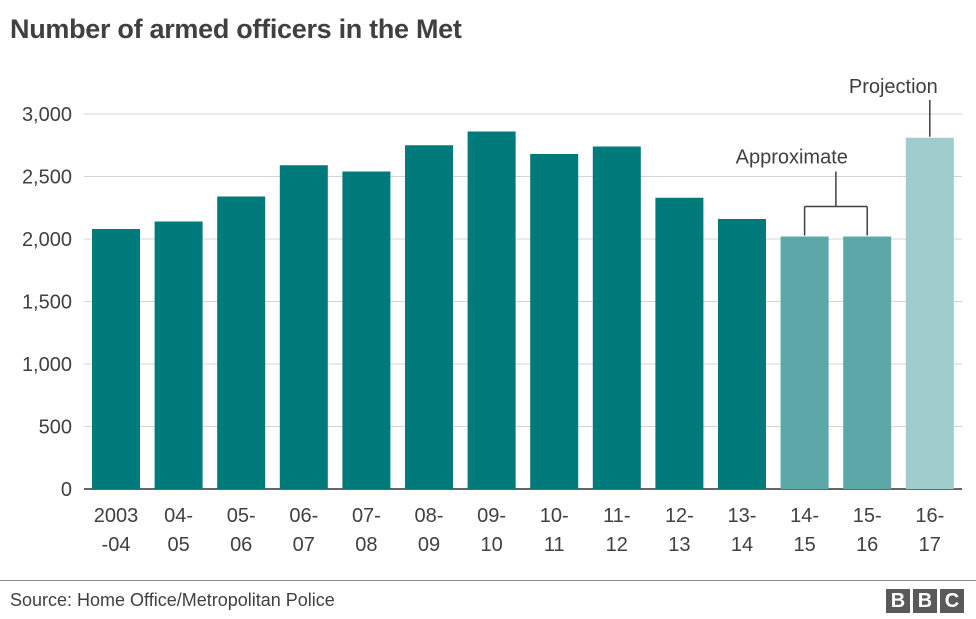 The height and width of the screenshot is (619, 976). What do you see at coordinates (952, 601) in the screenshot?
I see `bbc-logo-letter: C` at bounding box center [952, 601].